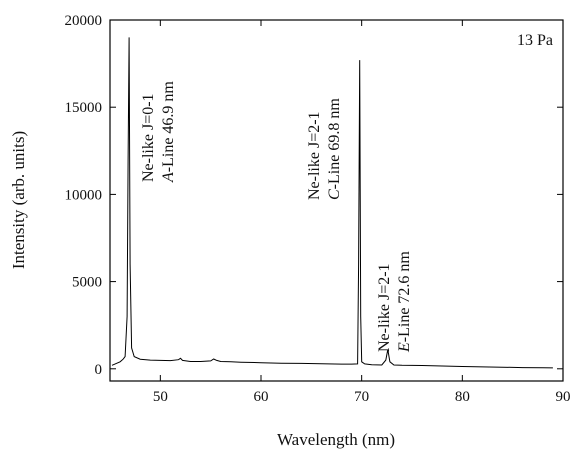  What do you see at coordinates (168, 127) in the screenshot?
I see `annotation-a-text: -Line 46.9 nm` at bounding box center [168, 127].